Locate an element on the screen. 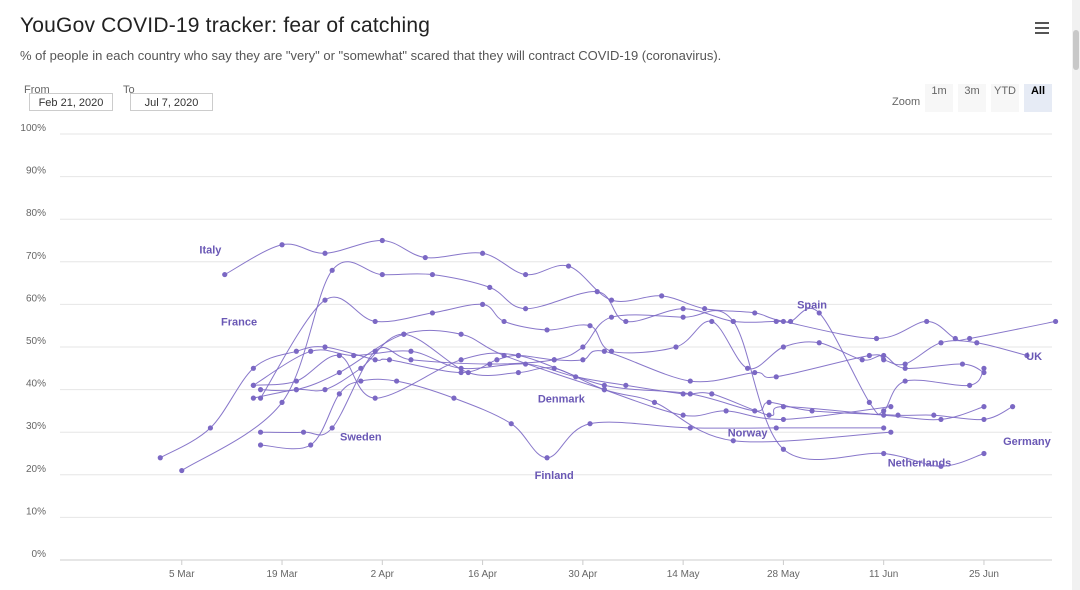 The image size is (1080, 590). scrollbar-thumb is located at coordinates (1076, 50).